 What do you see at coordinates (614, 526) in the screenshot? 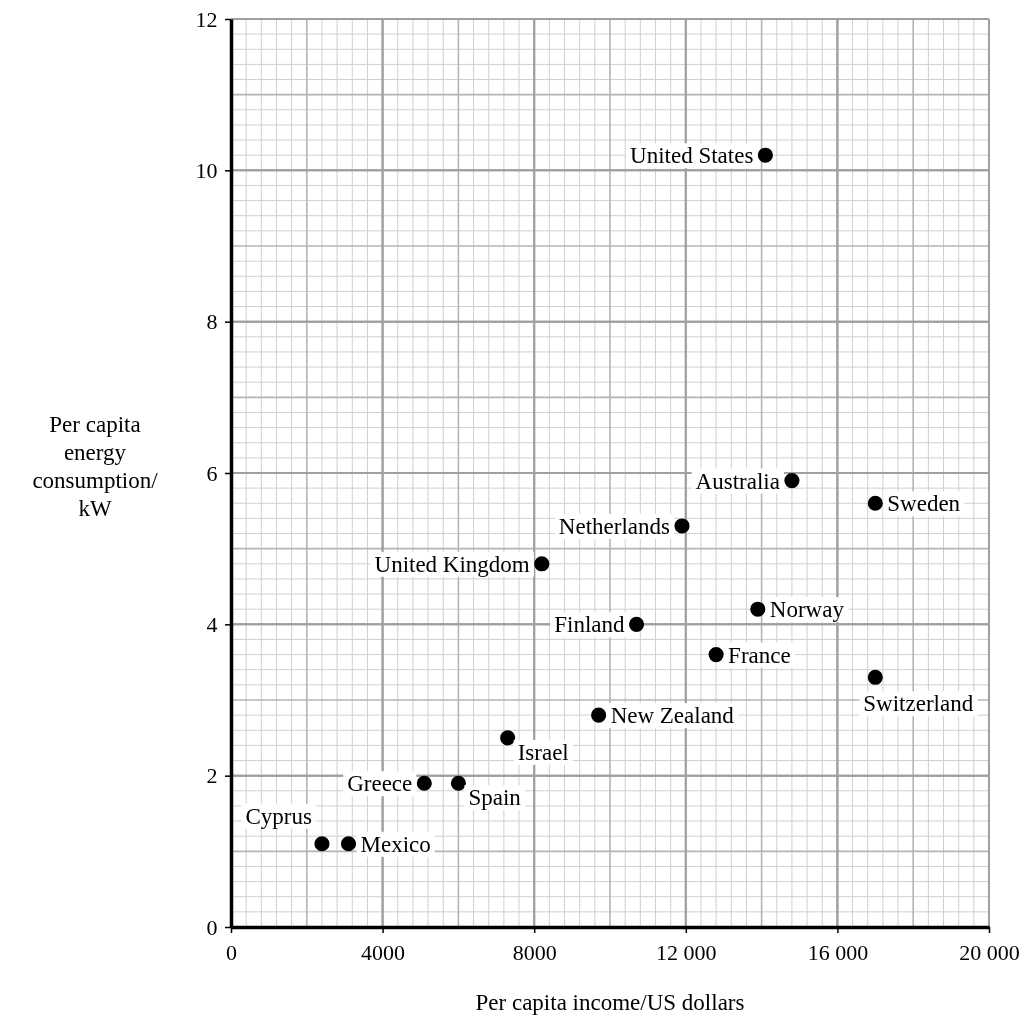
I see `annotation: Netherlands` at bounding box center [614, 526].